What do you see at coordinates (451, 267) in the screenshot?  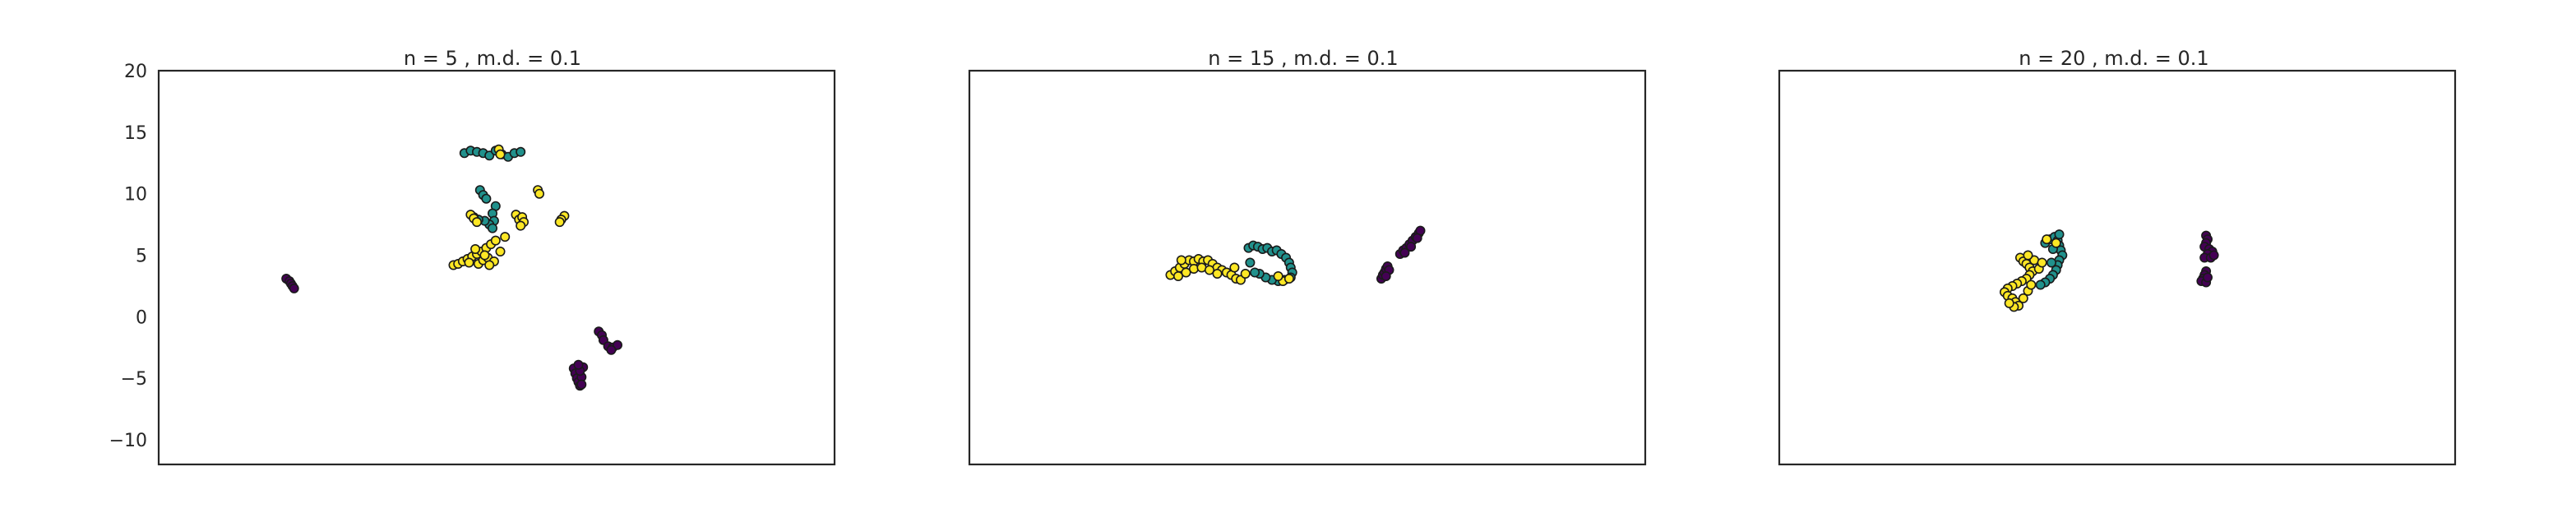 I see `panel-1-points` at bounding box center [451, 267].